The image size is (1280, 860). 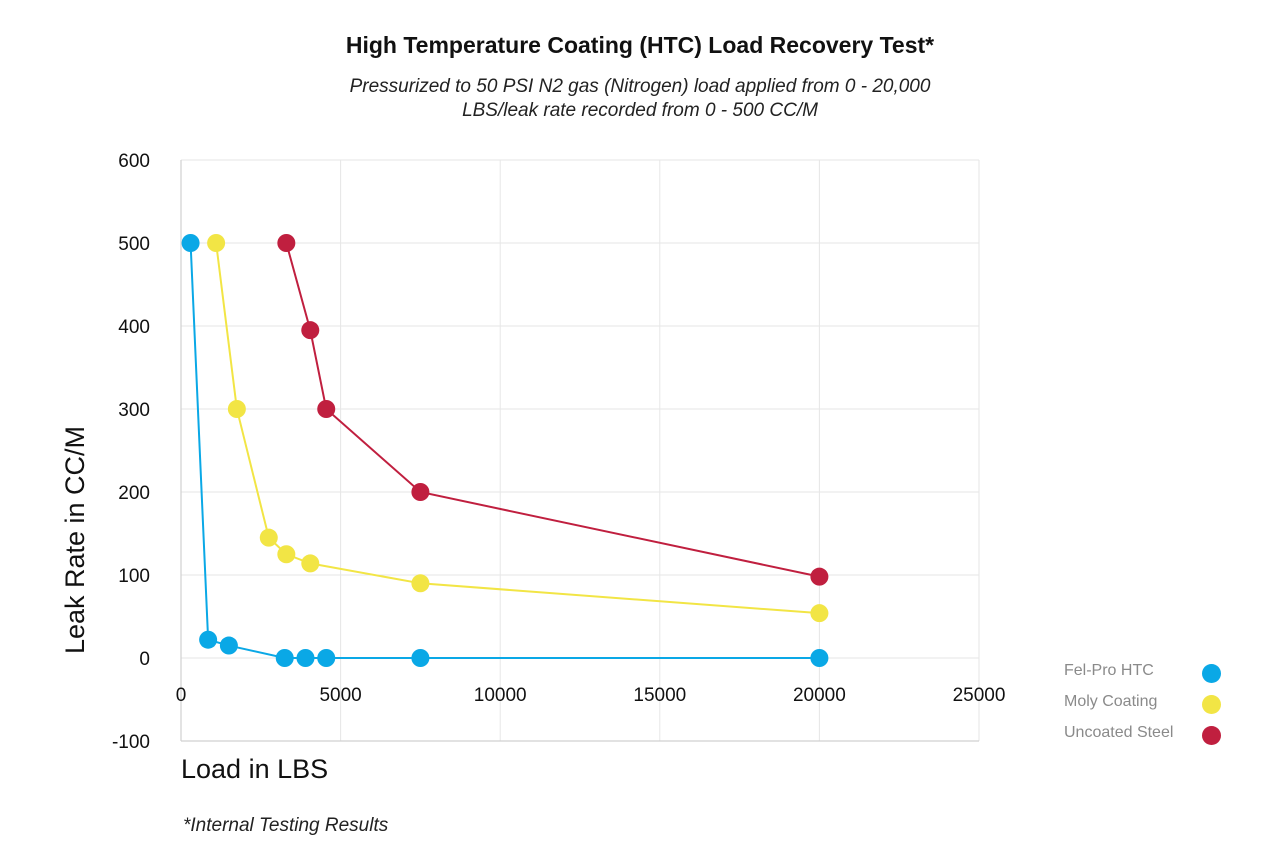 I want to click on y-axis-label: Leak Rate in CC/M, so click(x=75, y=540).